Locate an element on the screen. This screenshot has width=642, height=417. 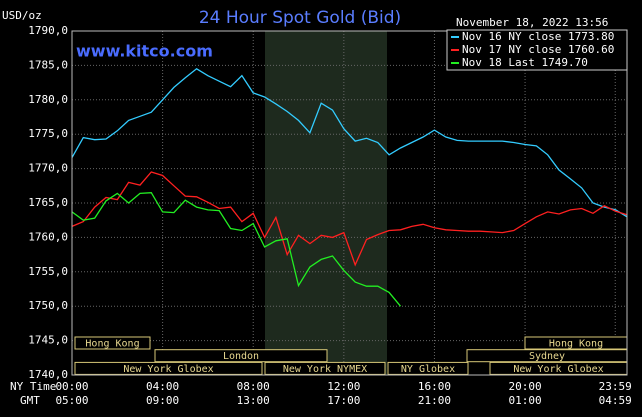
y-tick-label: 1760,0 is located at coordinates (48, 236).